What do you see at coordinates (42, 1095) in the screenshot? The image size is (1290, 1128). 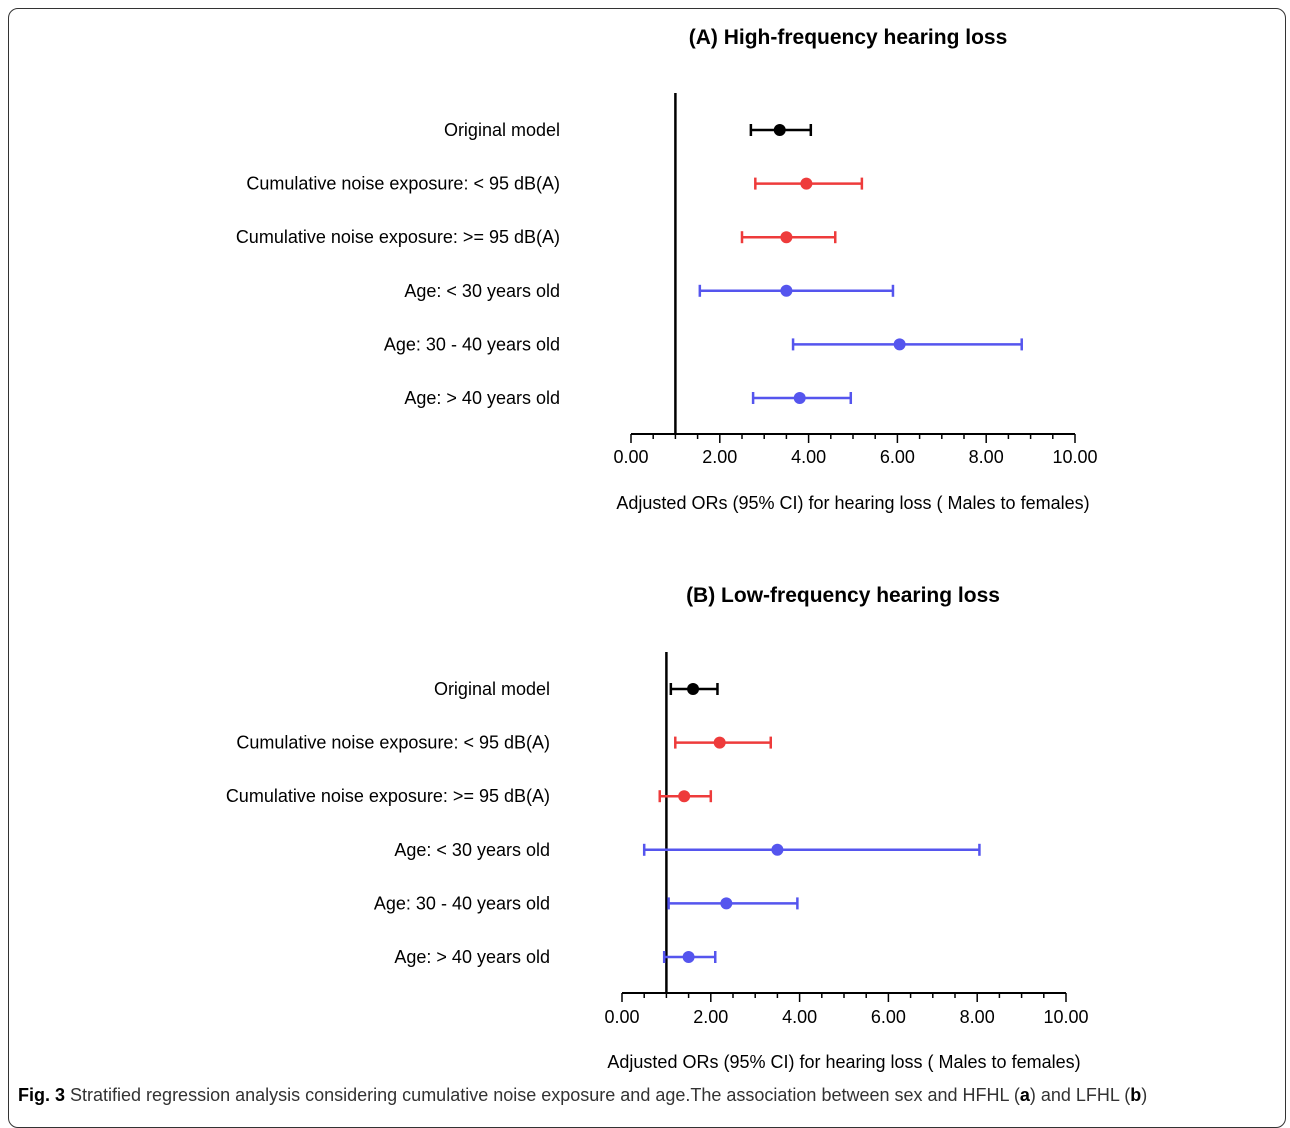 I see `caption-fig-label: Fig. 3` at bounding box center [42, 1095].